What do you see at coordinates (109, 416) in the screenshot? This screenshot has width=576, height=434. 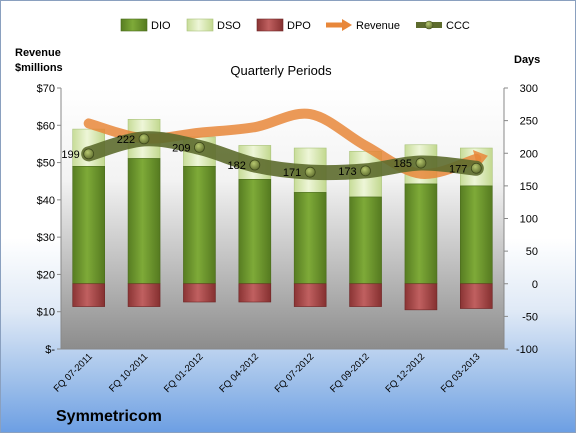 I see `company-name: Symmetricom` at bounding box center [109, 416].